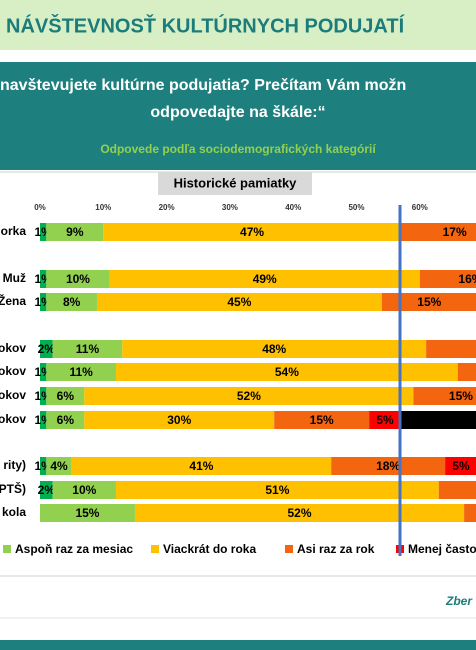 Image resolution: width=476 pixels, height=650 pixels. Describe the element at coordinates (455, 232) in the screenshot. I see `value-label: 17%` at that location.